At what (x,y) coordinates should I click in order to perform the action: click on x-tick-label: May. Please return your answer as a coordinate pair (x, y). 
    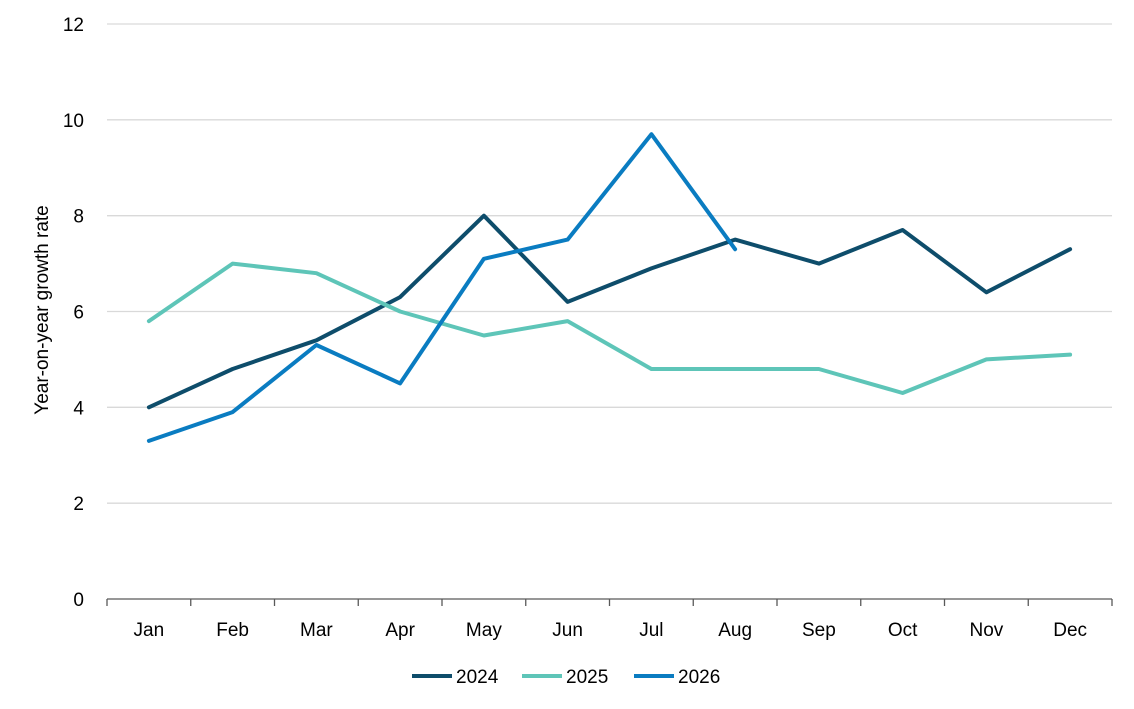
    Looking at the image, I should click on (484, 630).